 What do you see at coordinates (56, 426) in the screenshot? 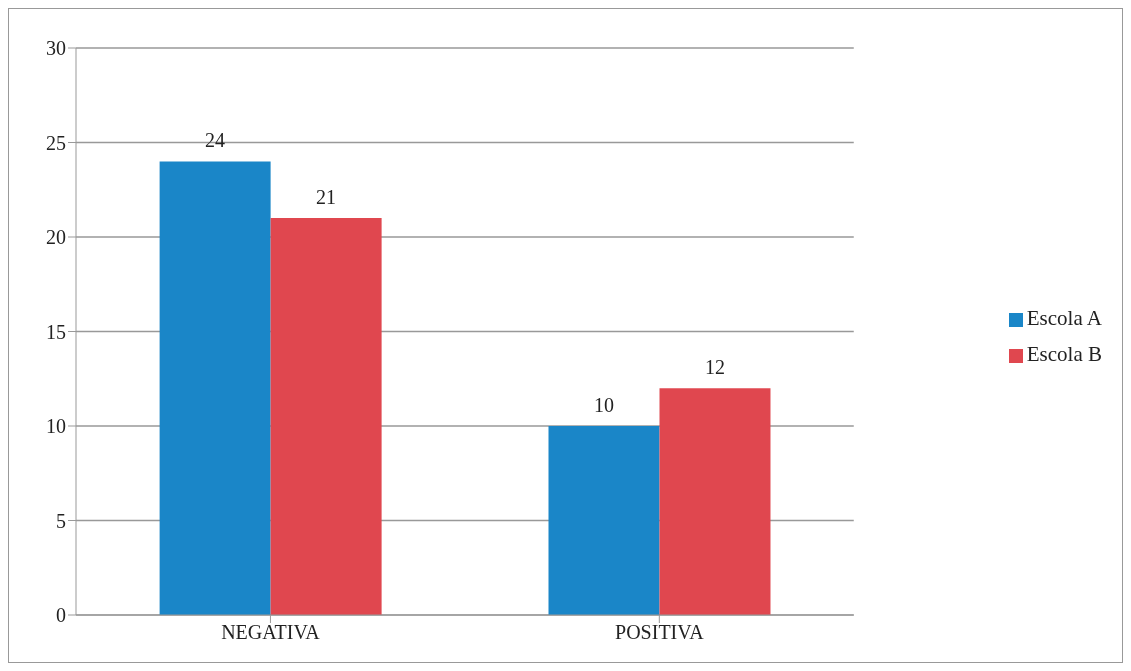
I see `y-tick-label: 10` at bounding box center [56, 426].